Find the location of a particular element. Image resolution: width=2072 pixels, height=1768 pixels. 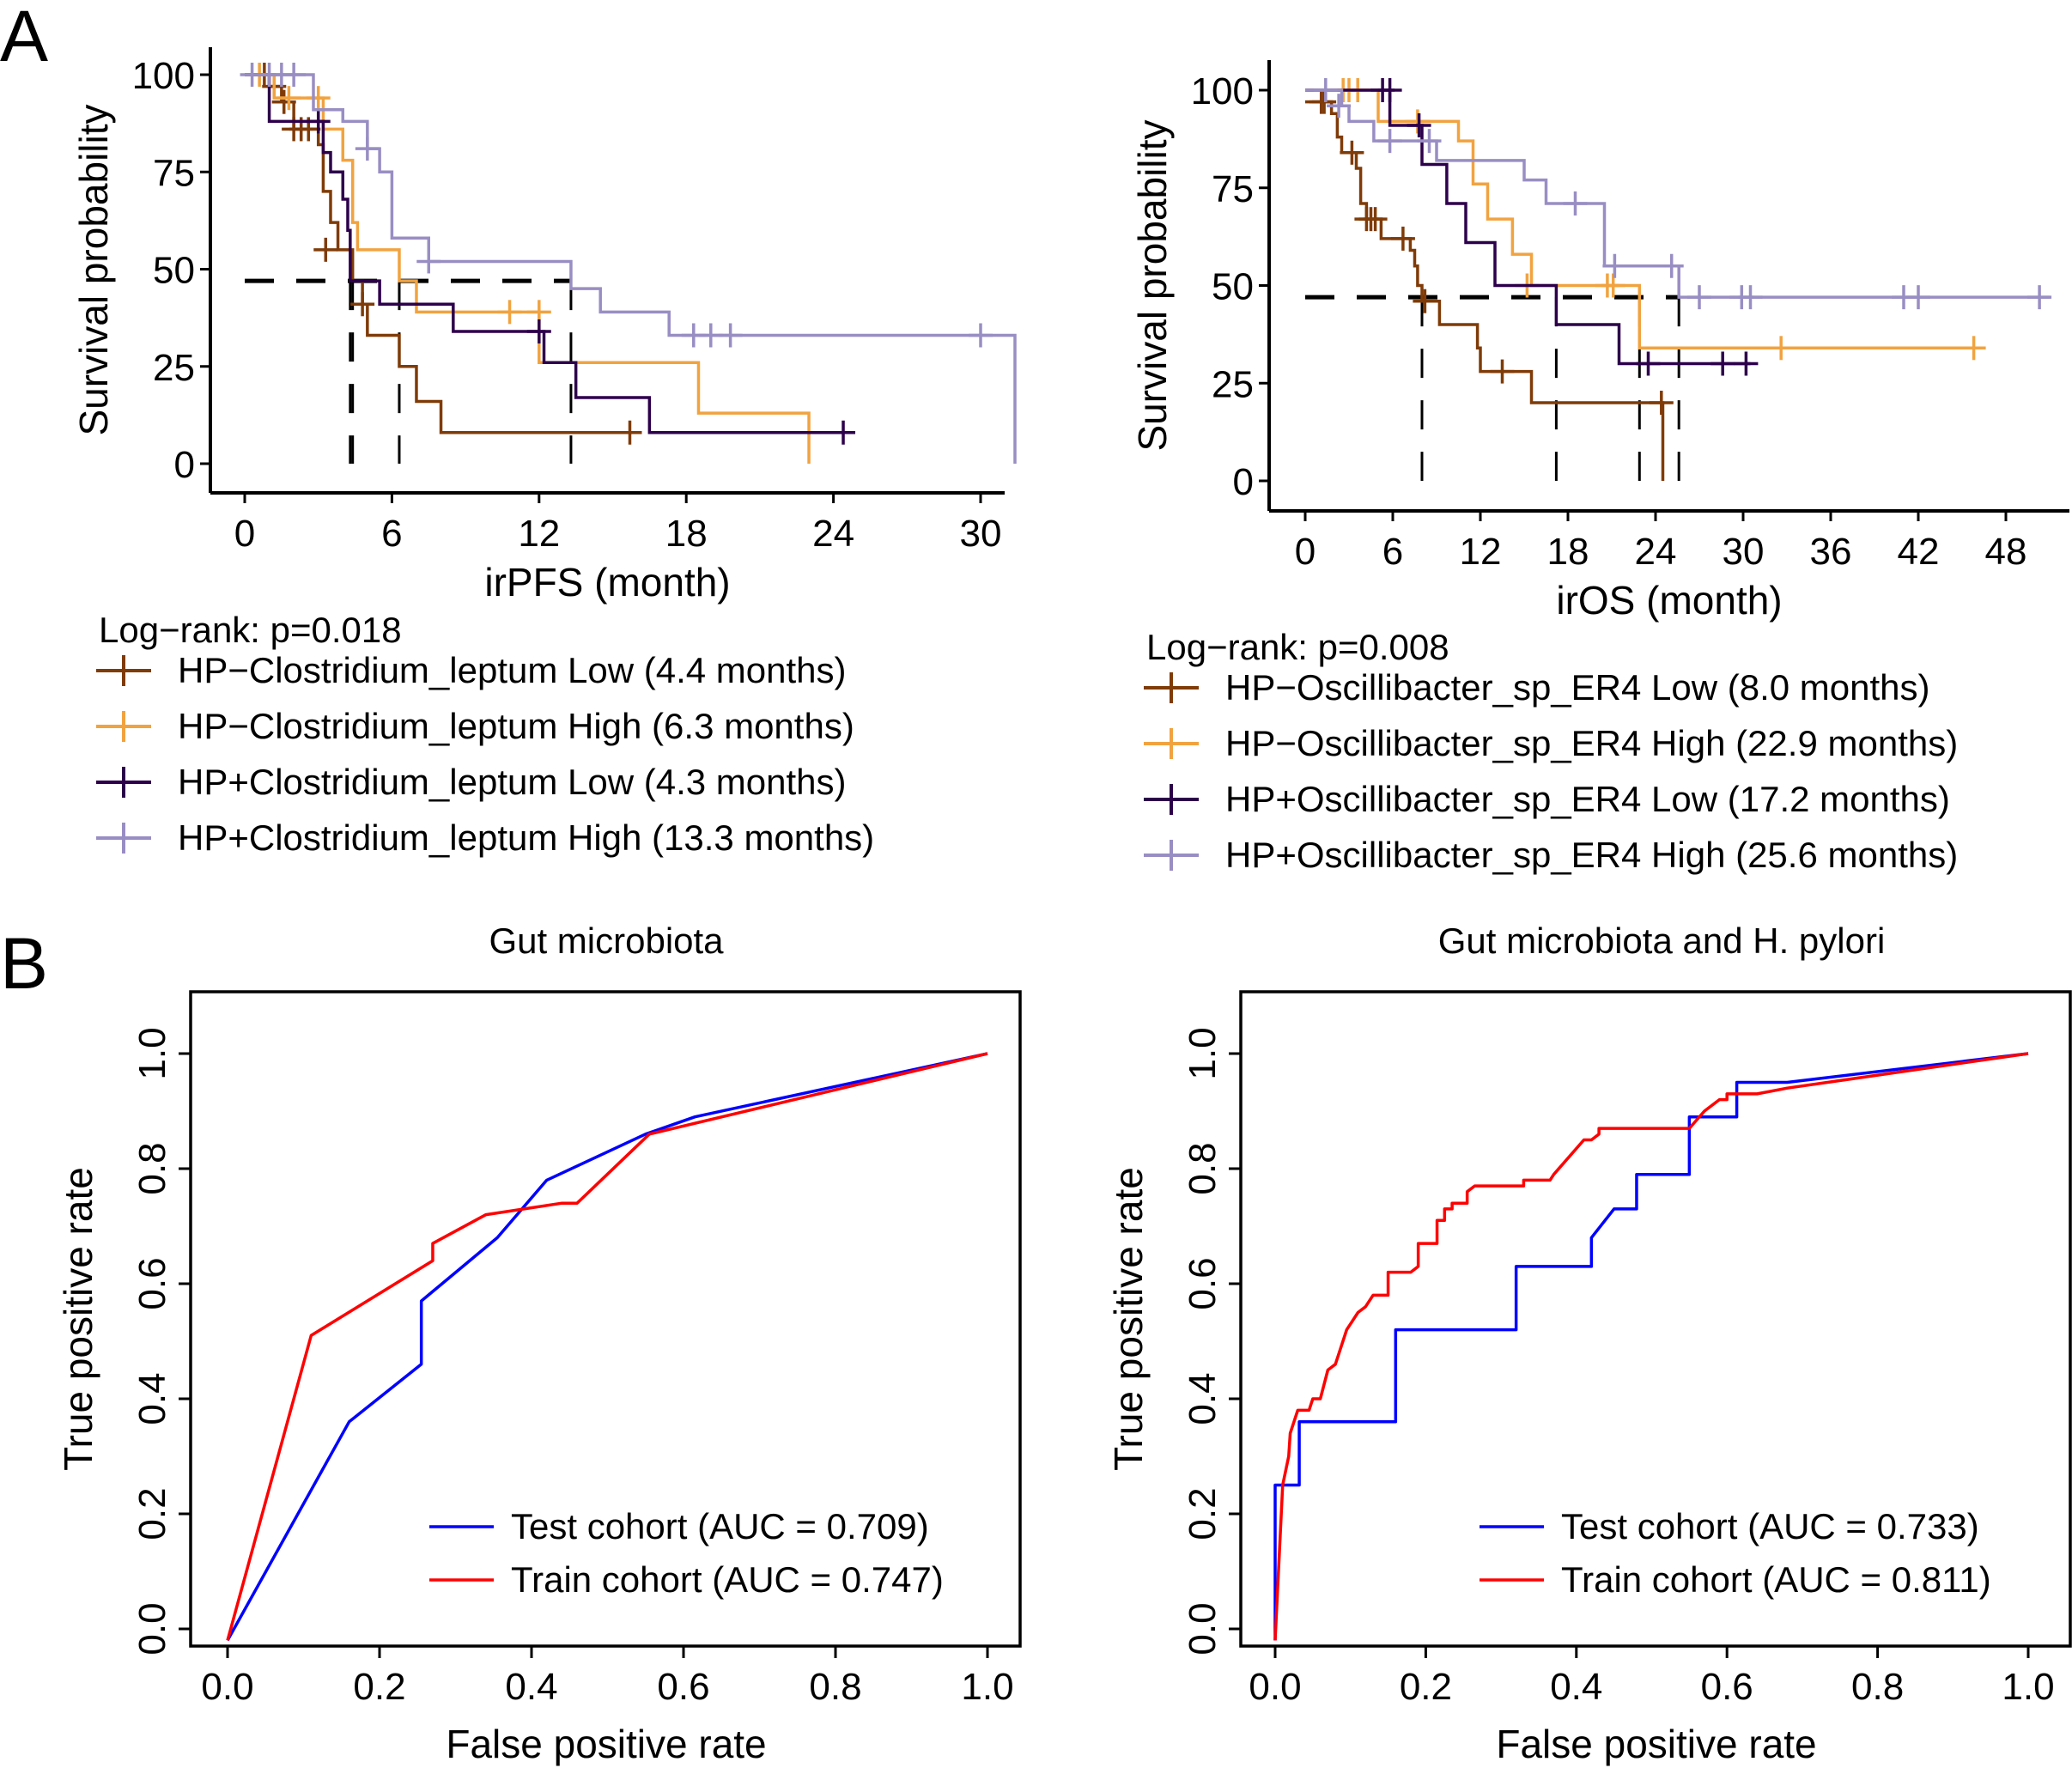

legend-label: HP−Oscillibacter_sp_ER4 Low (8.0 months) is located at coordinates (1578, 688).